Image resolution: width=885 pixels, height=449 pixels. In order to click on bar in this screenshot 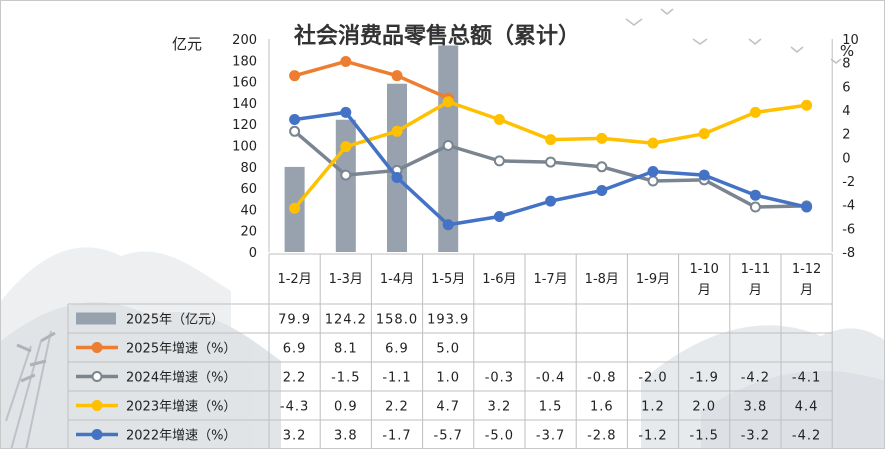, I will do `click(345, 186)`.